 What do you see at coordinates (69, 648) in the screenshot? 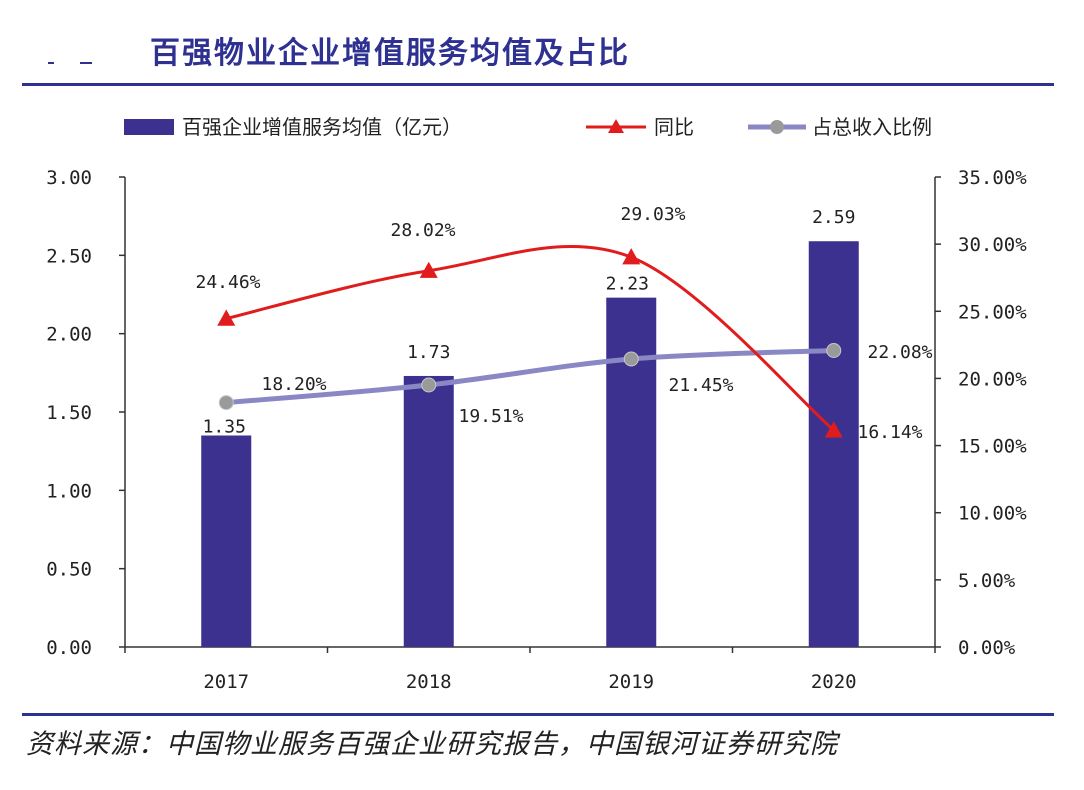
I see `left-axis-tick-label: 0.00` at bounding box center [69, 648].